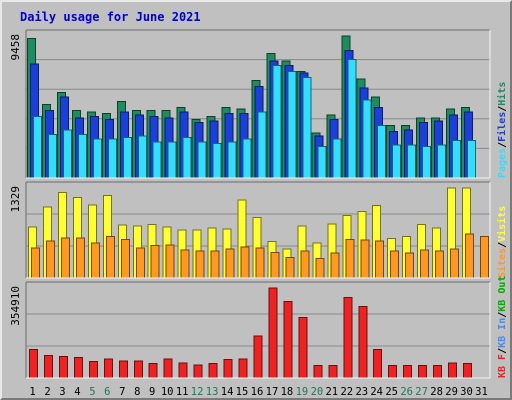  What do you see at coordinates (62, 392) in the screenshot?
I see `day-label-3: 3` at bounding box center [62, 392].